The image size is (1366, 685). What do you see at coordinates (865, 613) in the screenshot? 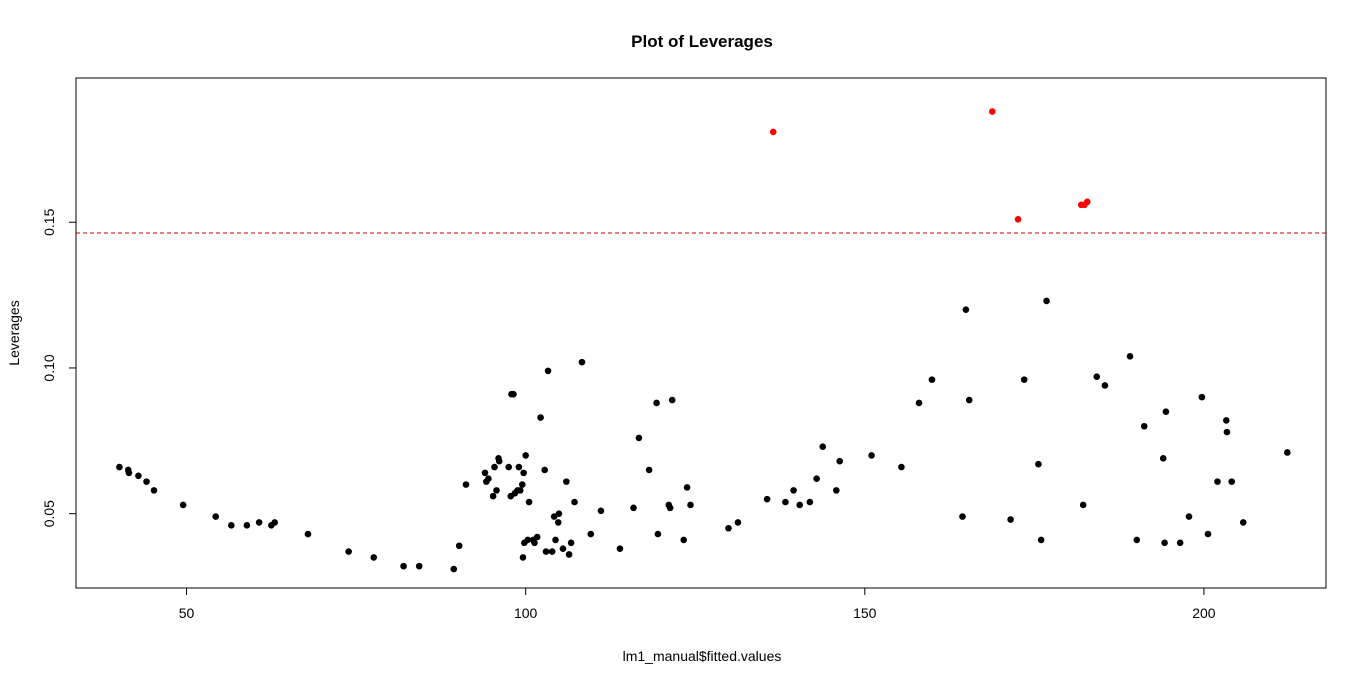
I see `x-tick-label: 150` at bounding box center [865, 613].